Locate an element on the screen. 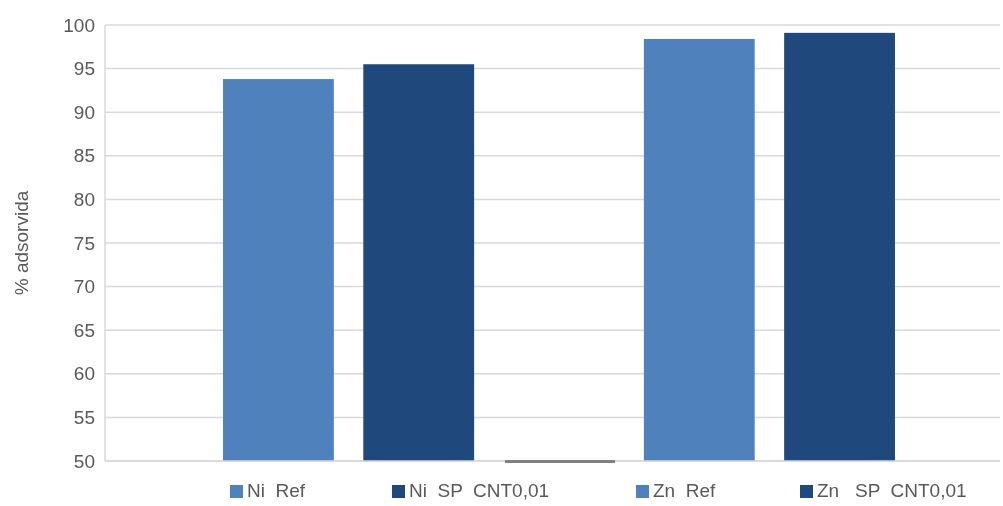 This screenshot has height=506, width=1003. y-tick-label: 100 is located at coordinates (79, 25).